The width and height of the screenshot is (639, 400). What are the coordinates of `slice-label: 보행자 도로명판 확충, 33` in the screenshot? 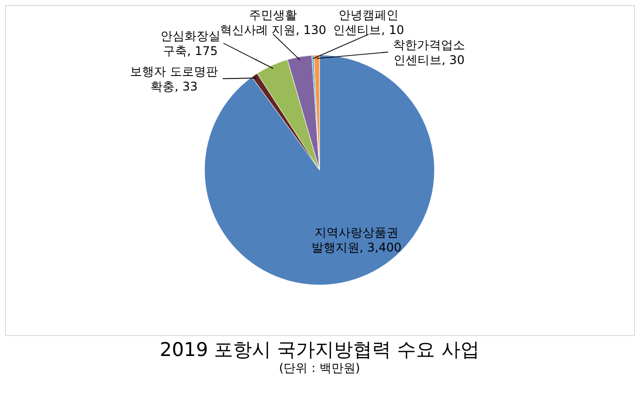 It's located at (174, 79).